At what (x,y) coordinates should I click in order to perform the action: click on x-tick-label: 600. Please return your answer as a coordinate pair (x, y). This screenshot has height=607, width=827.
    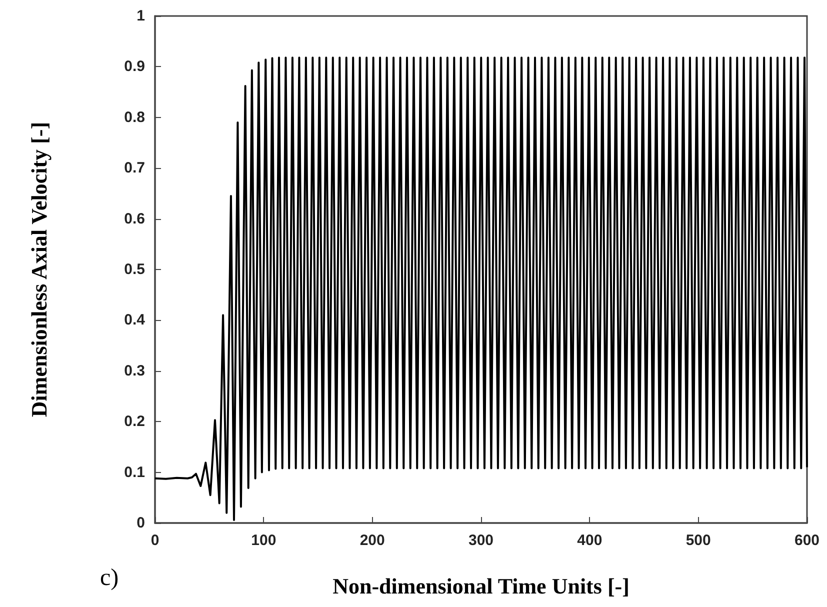
    Looking at the image, I should click on (807, 540).